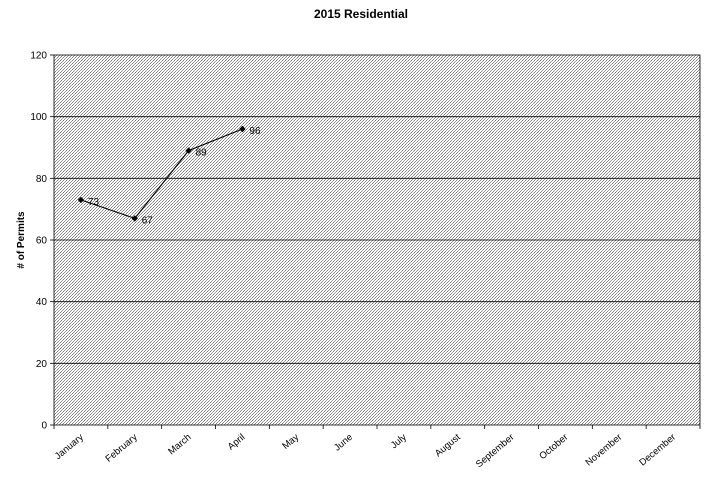 The height and width of the screenshot is (480, 704). Describe the element at coordinates (604, 450) in the screenshot. I see `x-tick-label-november: November` at that location.